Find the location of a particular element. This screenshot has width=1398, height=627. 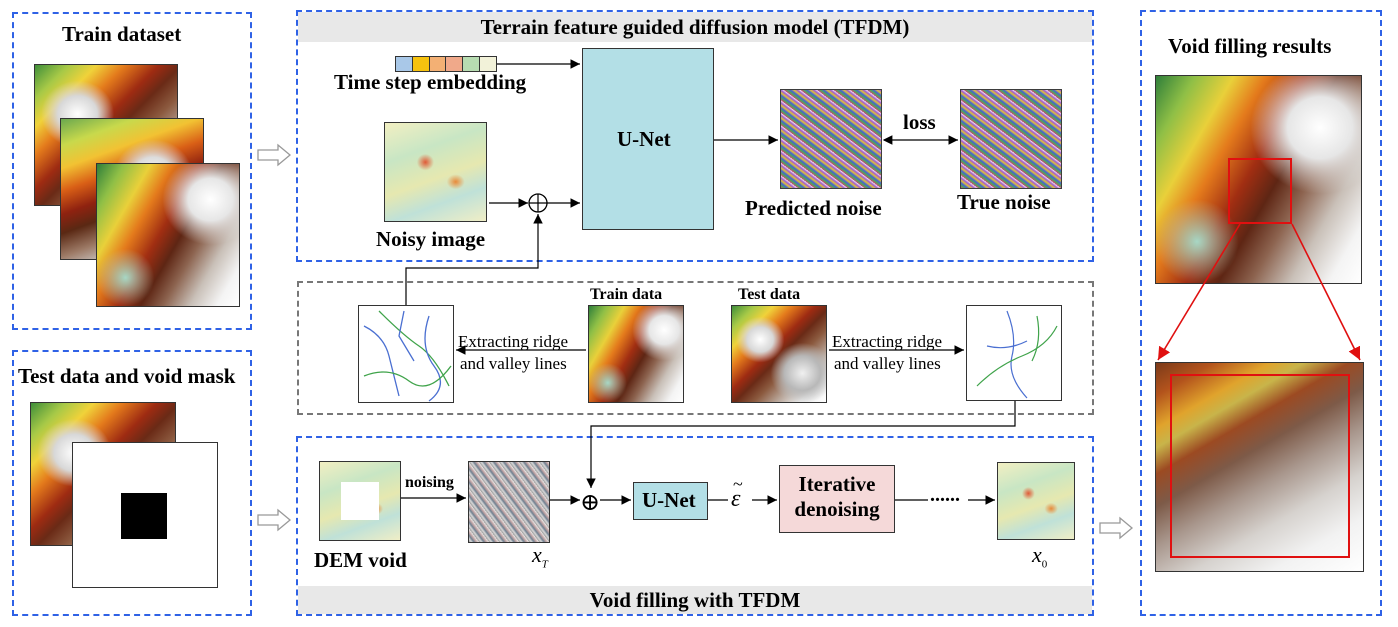

plus-symbol-void: ⊕ is located at coordinates (590, 503).